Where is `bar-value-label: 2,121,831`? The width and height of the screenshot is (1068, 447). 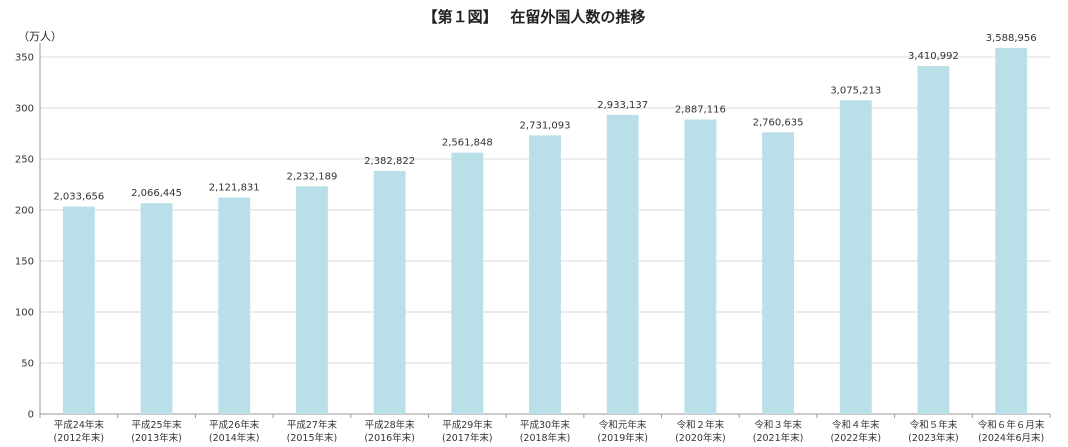 bar-value-label: 2,121,831 is located at coordinates (234, 188).